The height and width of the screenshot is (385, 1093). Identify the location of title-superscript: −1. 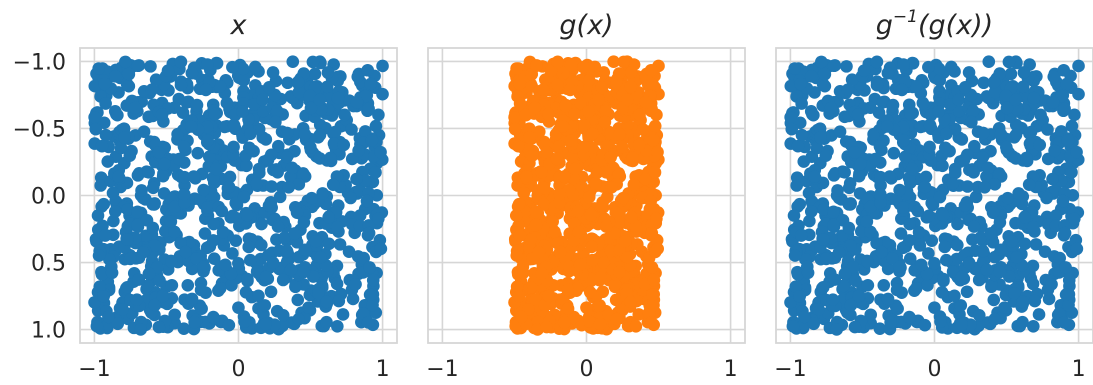
(905, 17).